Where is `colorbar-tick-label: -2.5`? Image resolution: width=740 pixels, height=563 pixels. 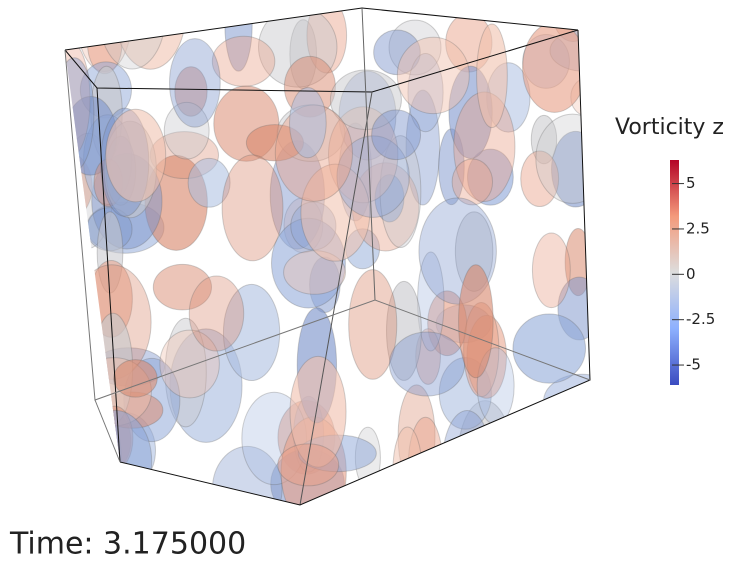
colorbar-tick-label: -2.5 is located at coordinates (700, 319).